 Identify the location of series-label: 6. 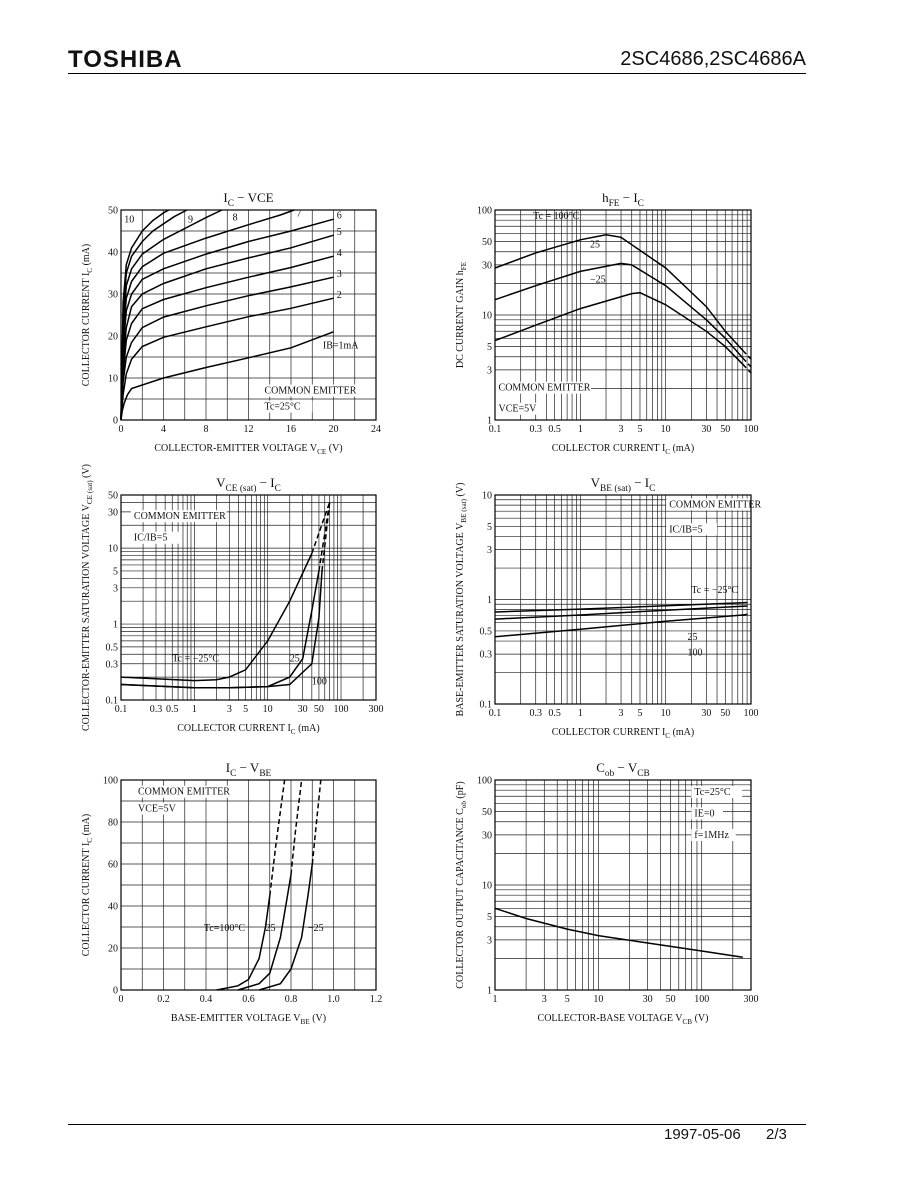
(339, 215).